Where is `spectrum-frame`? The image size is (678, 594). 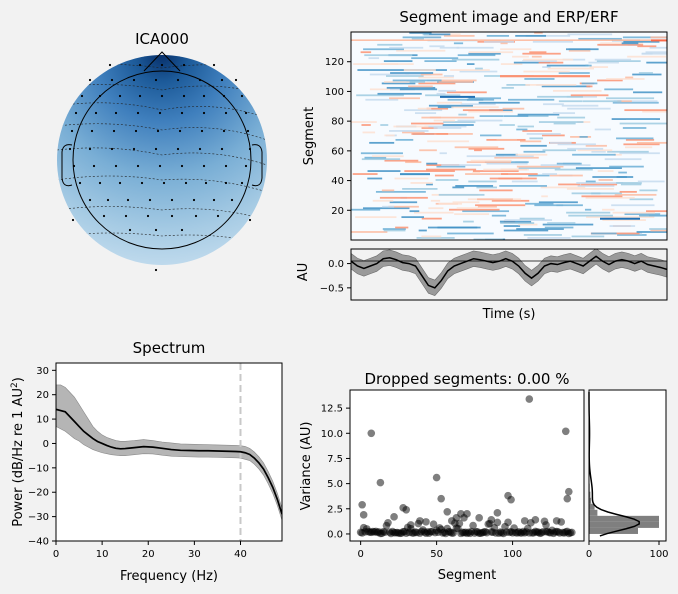
spectrum-frame is located at coordinates (169, 452).